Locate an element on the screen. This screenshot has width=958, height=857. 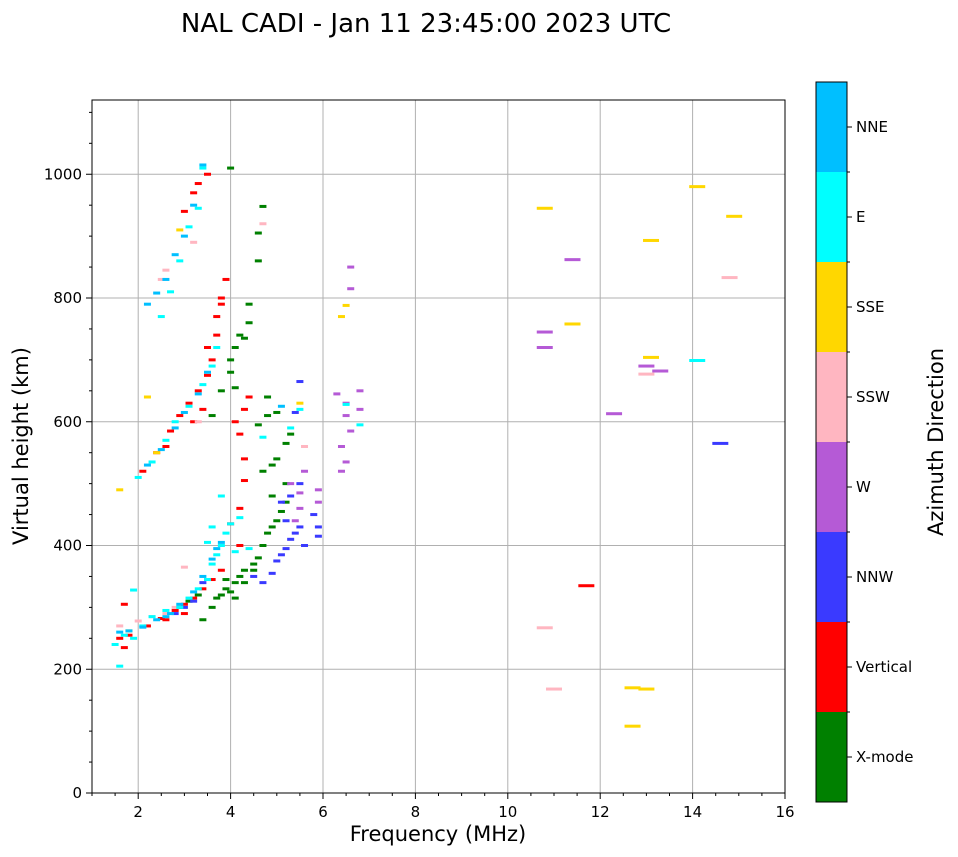
x-tick-label: 2 is located at coordinates (138, 812).